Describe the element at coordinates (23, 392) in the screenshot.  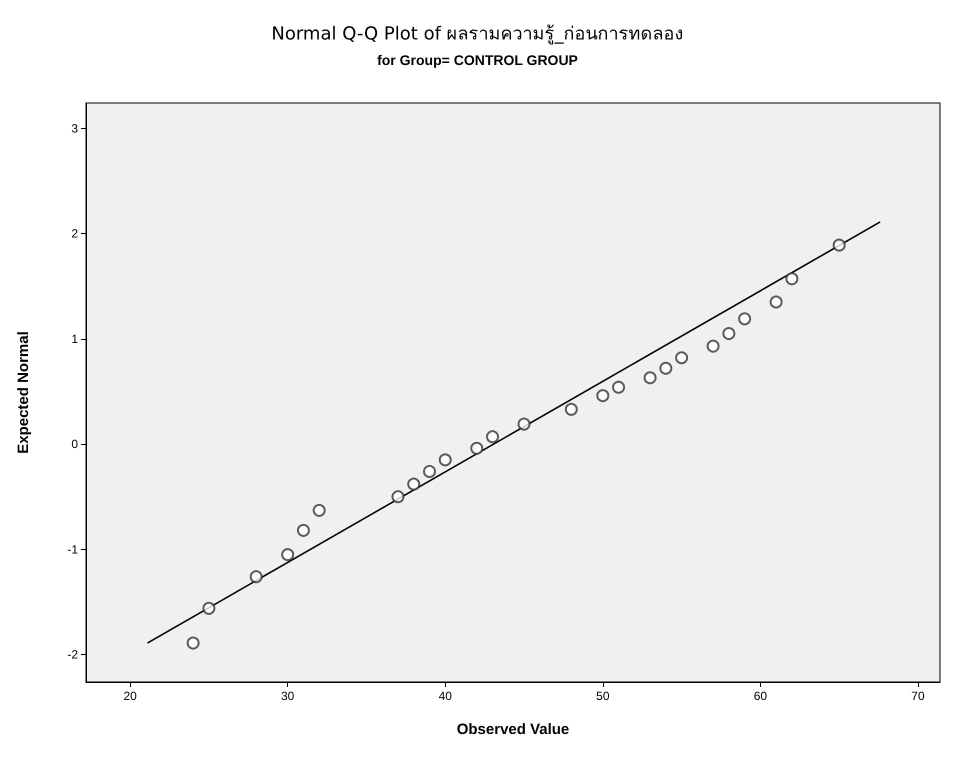
I see `y-axis-title: Expected Normal` at that location.